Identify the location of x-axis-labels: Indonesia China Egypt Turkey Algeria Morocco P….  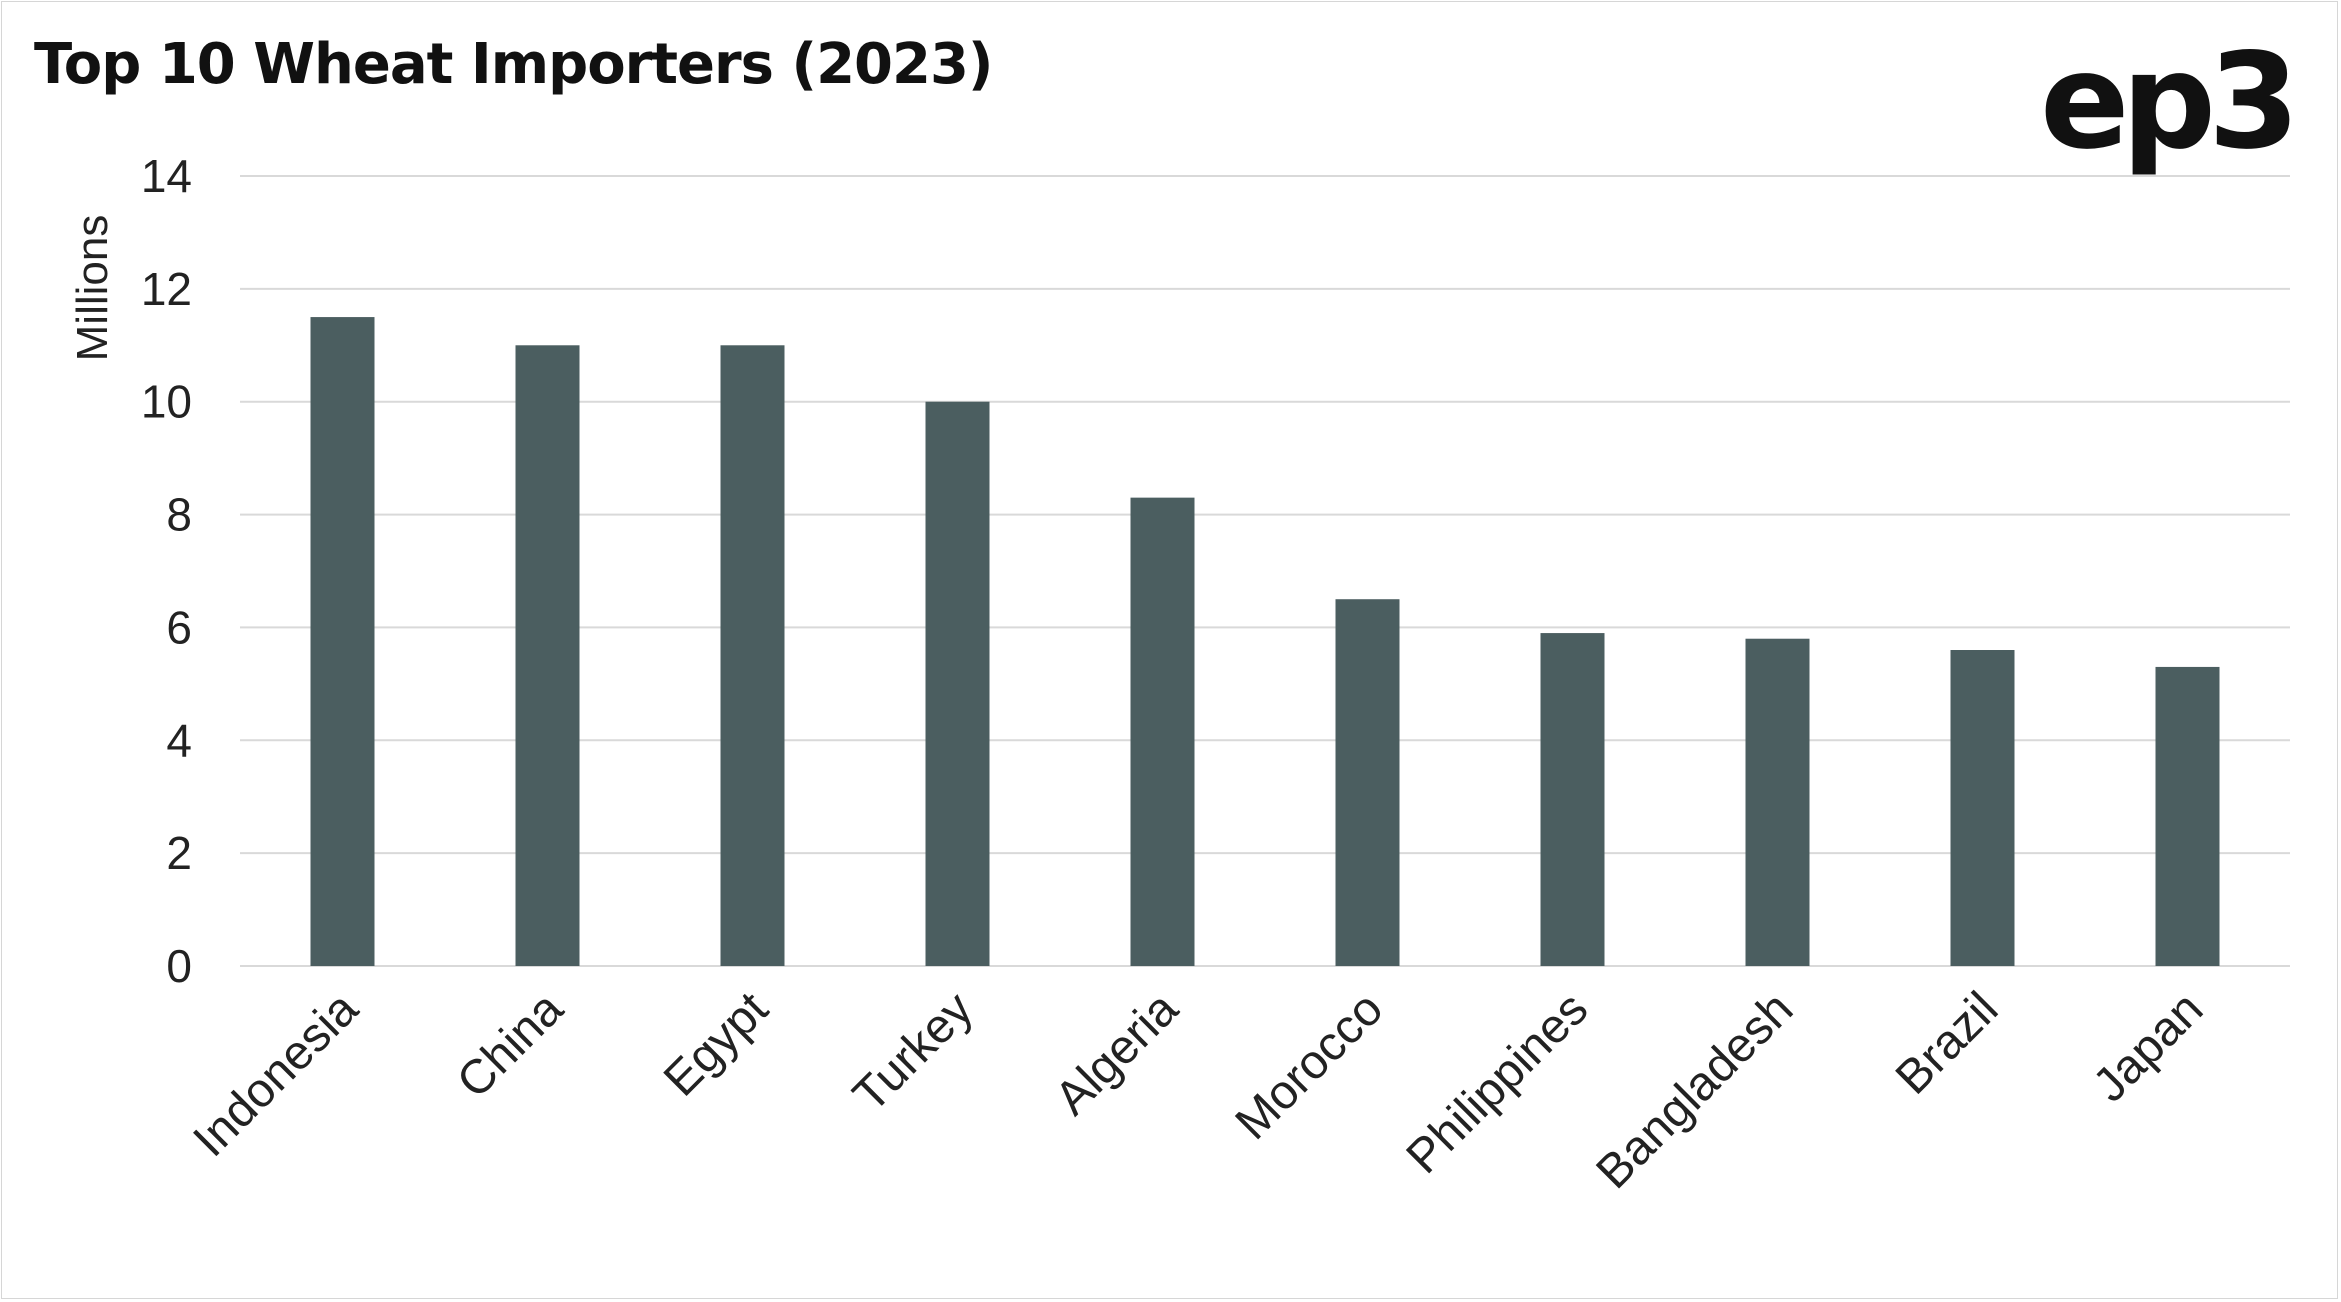
(1199, 1090).